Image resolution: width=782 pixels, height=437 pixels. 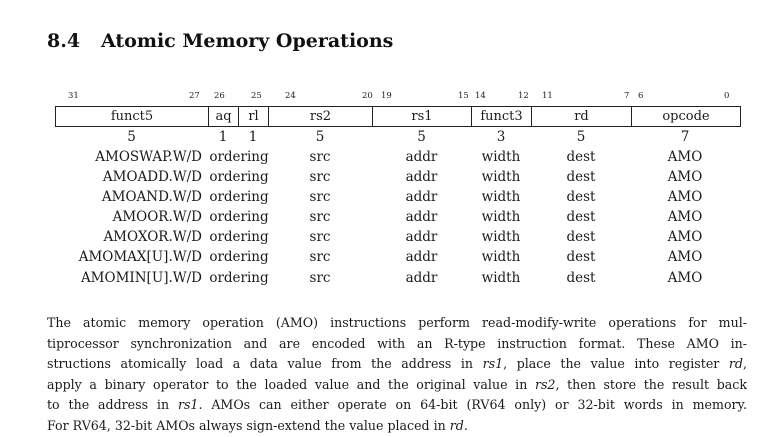 What do you see at coordinates (465, 425) in the screenshot?
I see `text-run: .` at bounding box center [465, 425].